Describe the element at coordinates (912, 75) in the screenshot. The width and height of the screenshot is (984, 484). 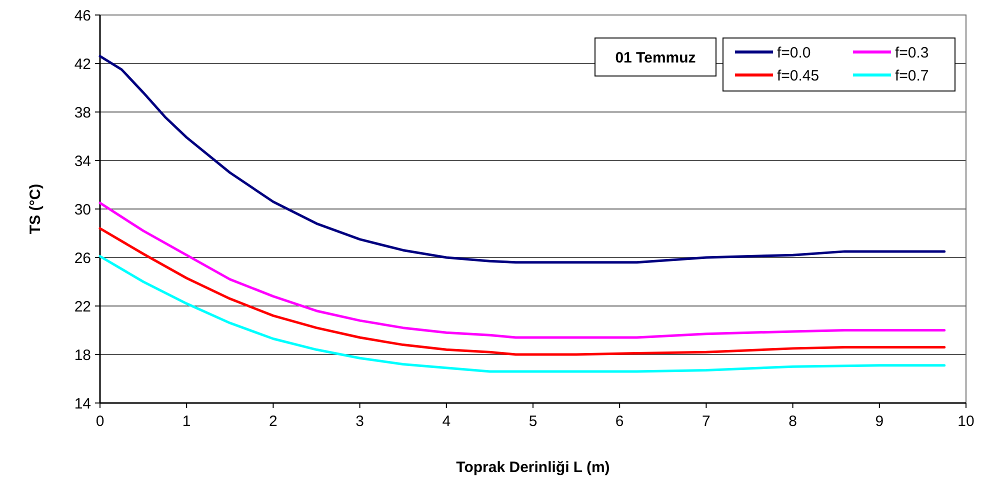
I see `legend-label: f=0.7` at that location.